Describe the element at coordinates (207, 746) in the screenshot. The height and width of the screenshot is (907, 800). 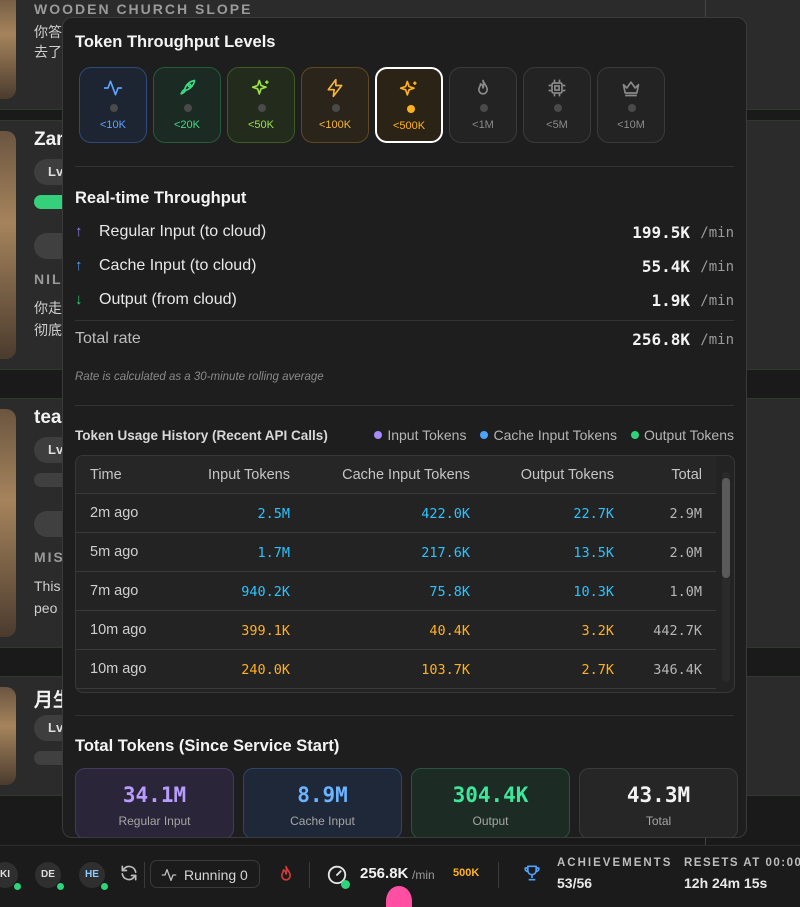
I see `totals-title: Total Tokens (Since Service Start)` at that location.